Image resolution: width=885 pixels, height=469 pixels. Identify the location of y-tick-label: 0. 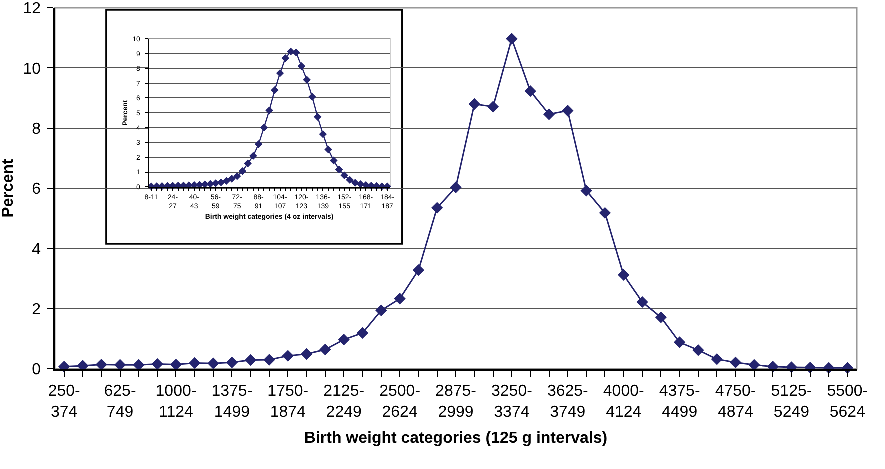
(37, 370).